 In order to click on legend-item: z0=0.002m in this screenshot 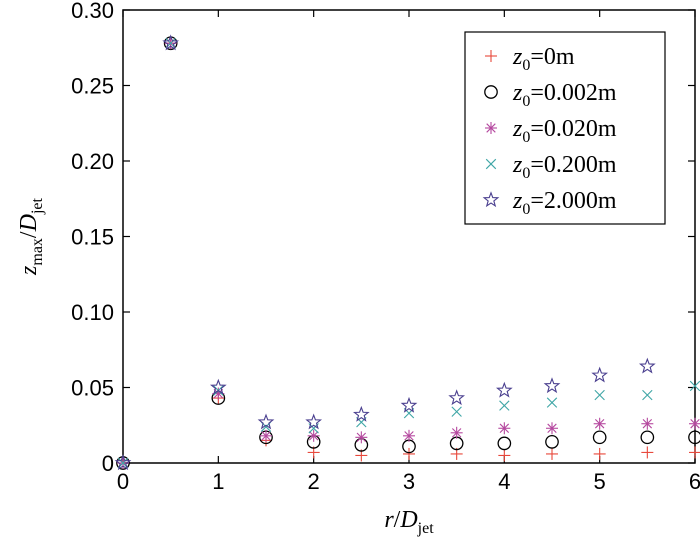, I will do `click(550, 95)`.